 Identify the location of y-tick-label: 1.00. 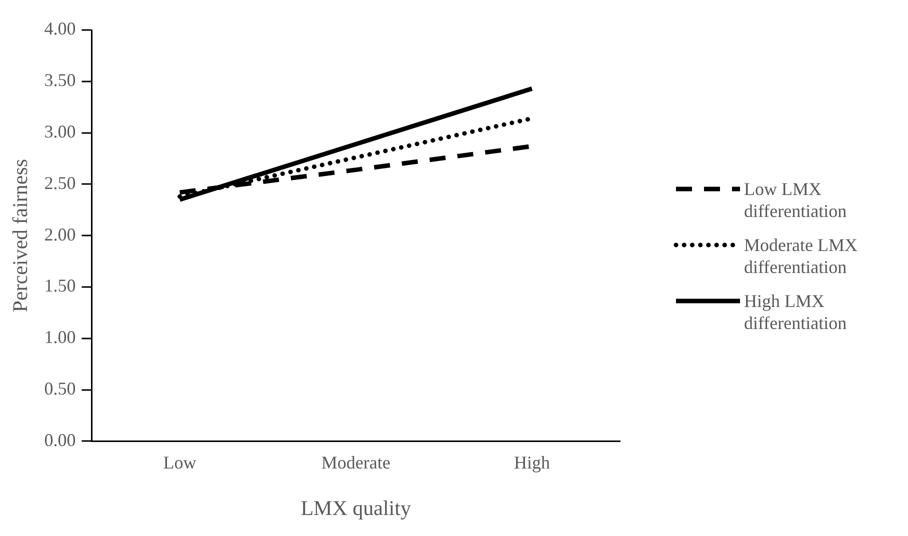
(60, 337).